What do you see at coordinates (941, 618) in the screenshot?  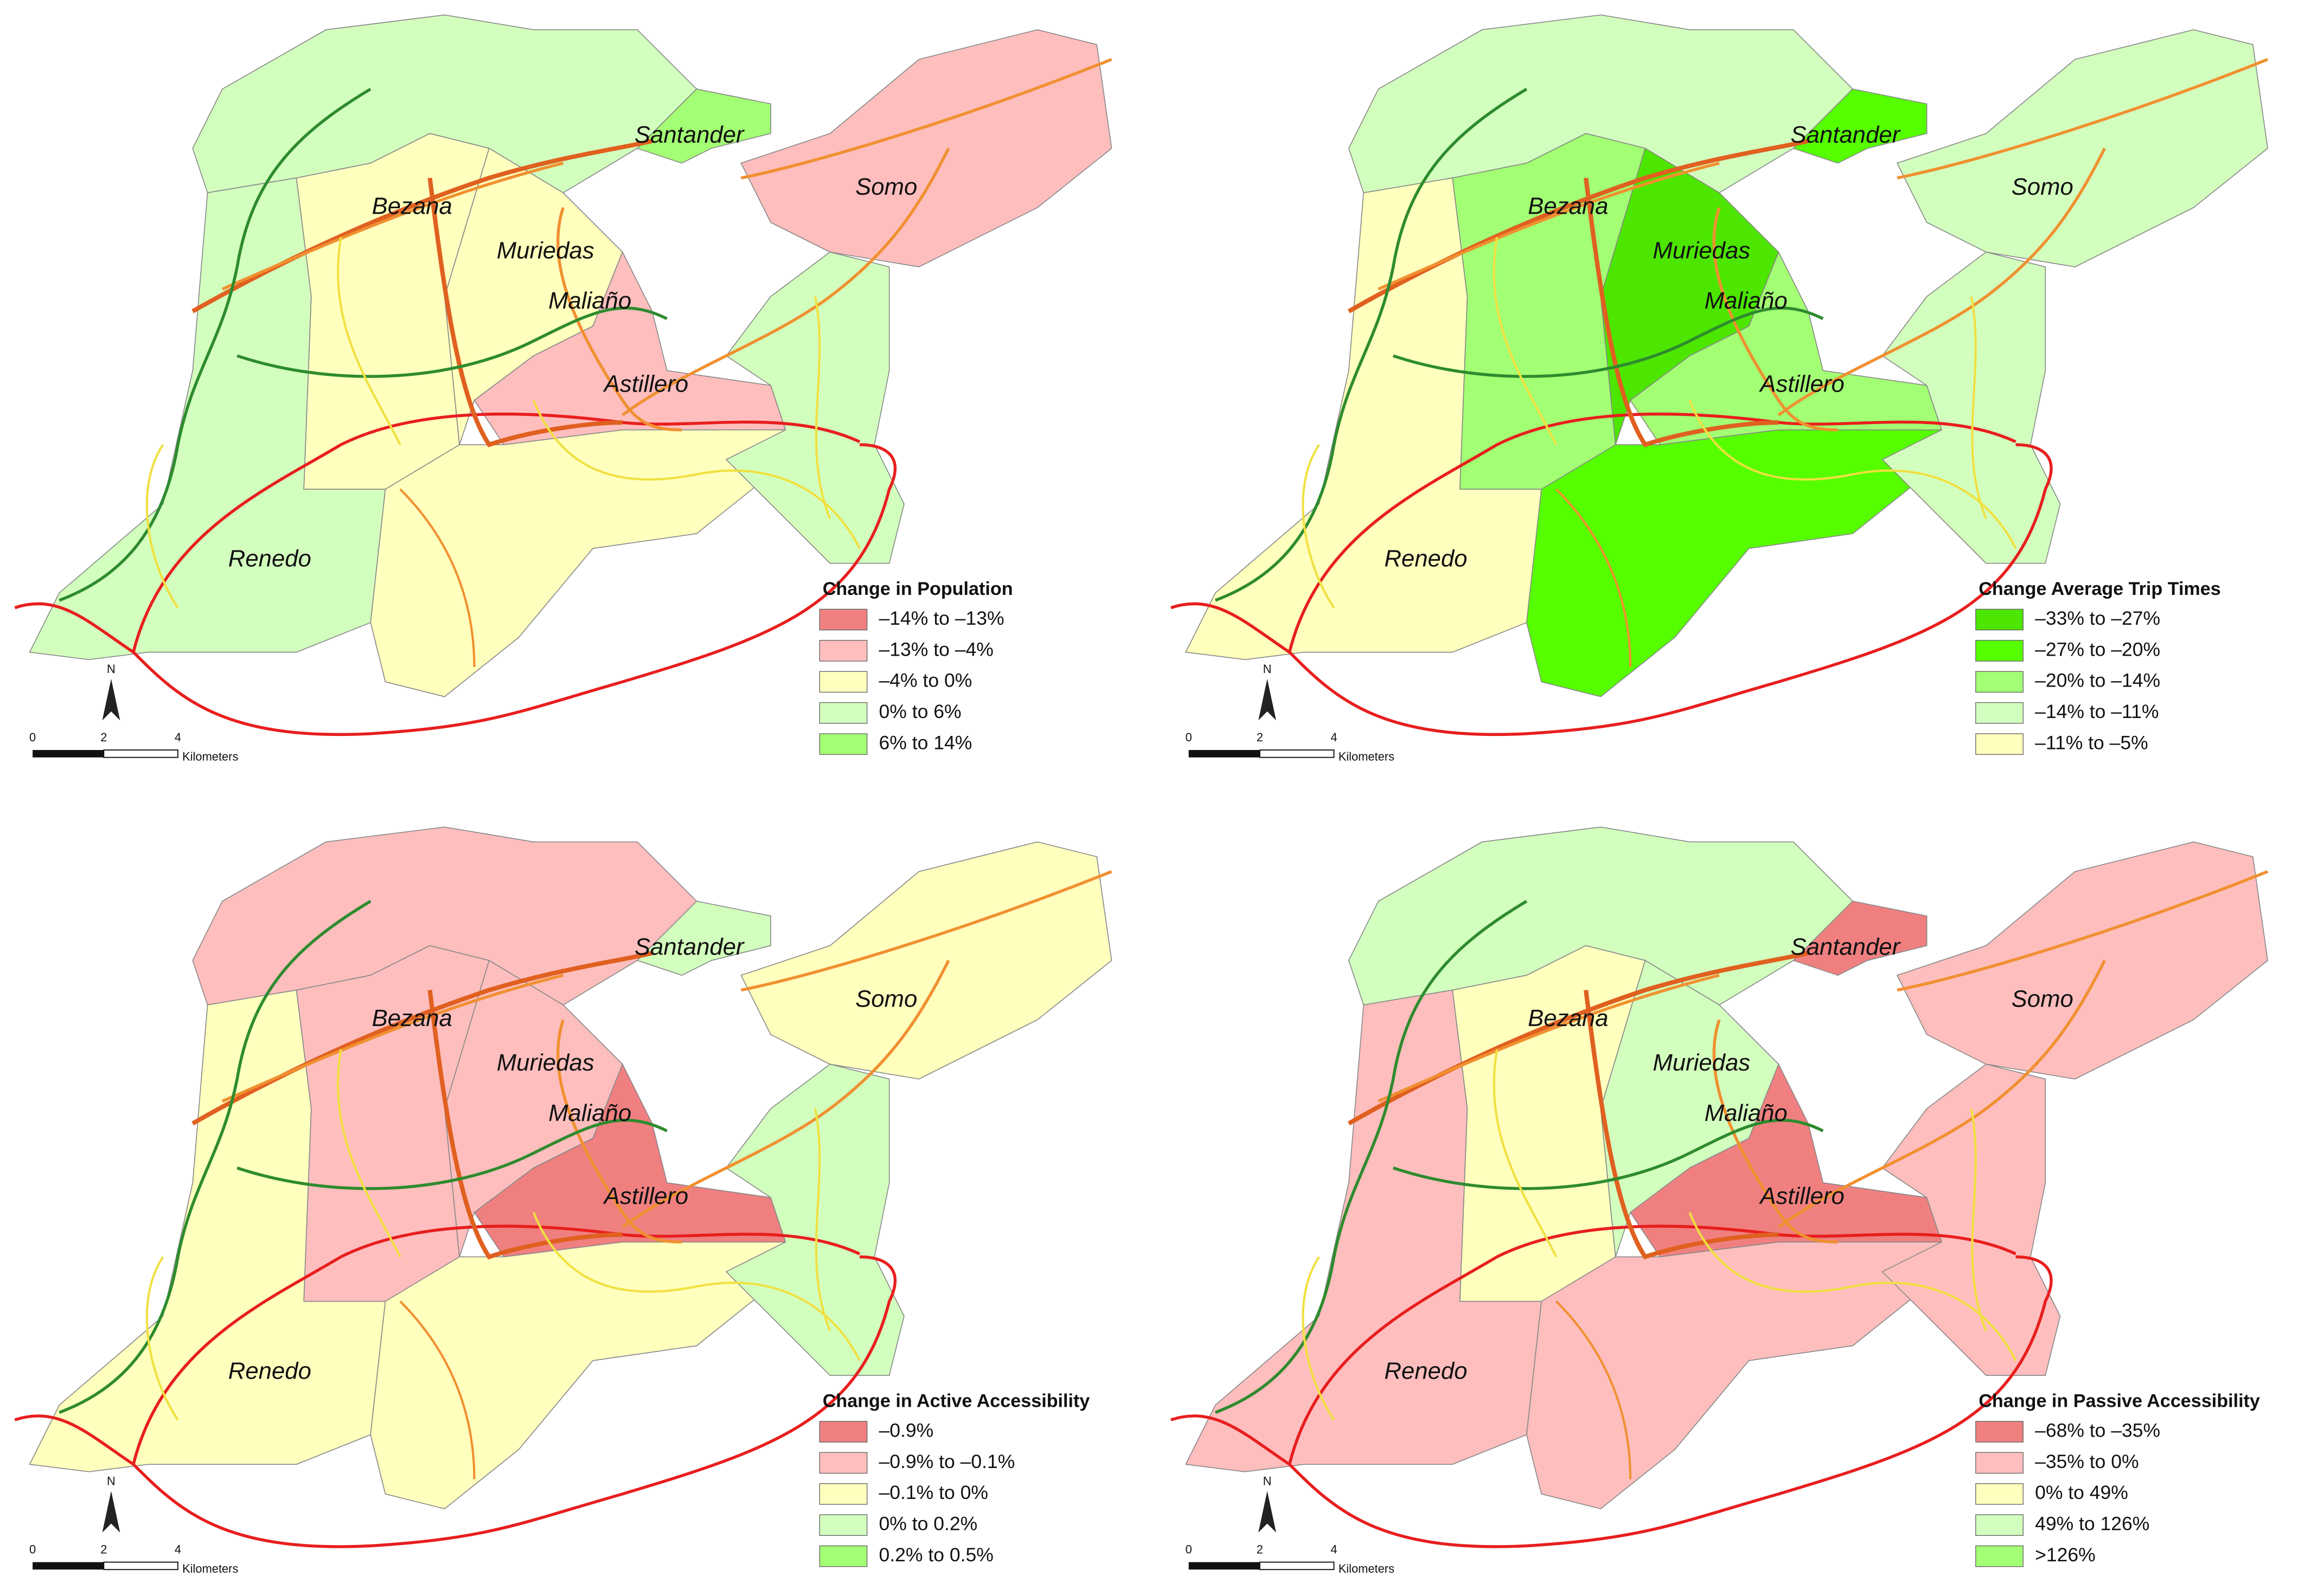 I see `legend-label: –14% to –13%` at bounding box center [941, 618].